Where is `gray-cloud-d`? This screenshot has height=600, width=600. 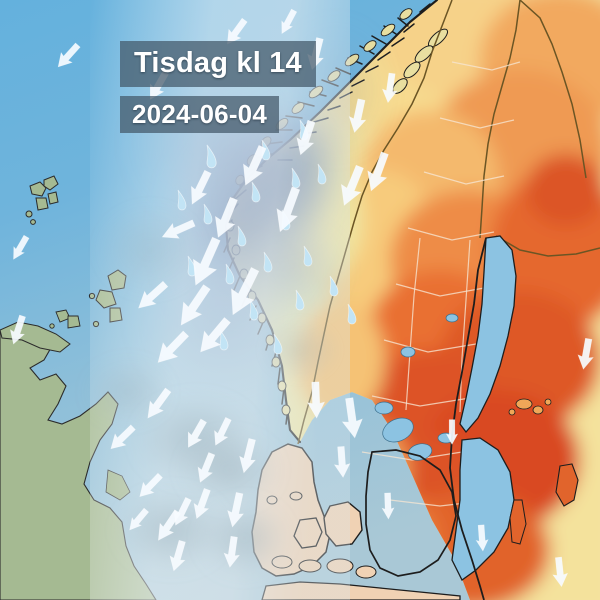 gray-cloud-d is located at coordinates (244, 538).